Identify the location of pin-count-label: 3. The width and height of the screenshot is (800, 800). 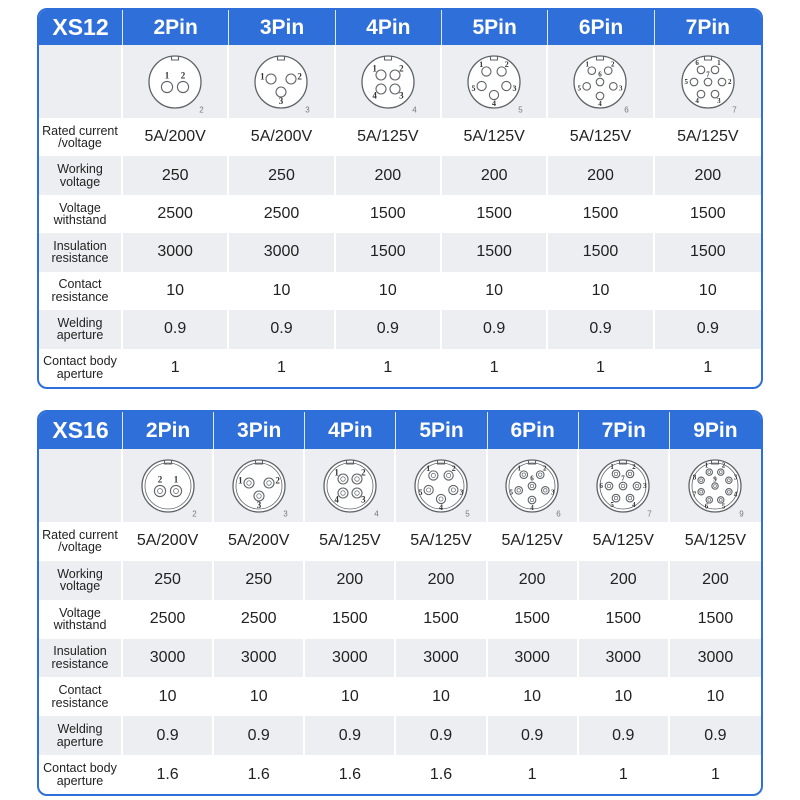
(308, 109).